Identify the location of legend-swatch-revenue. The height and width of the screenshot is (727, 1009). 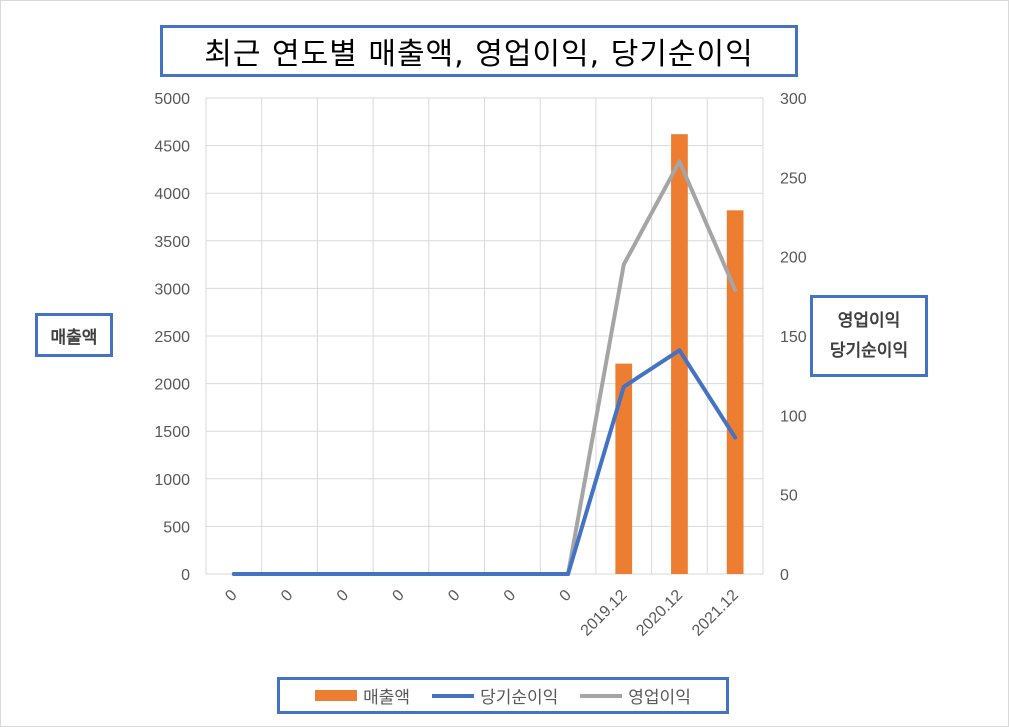
(336, 695).